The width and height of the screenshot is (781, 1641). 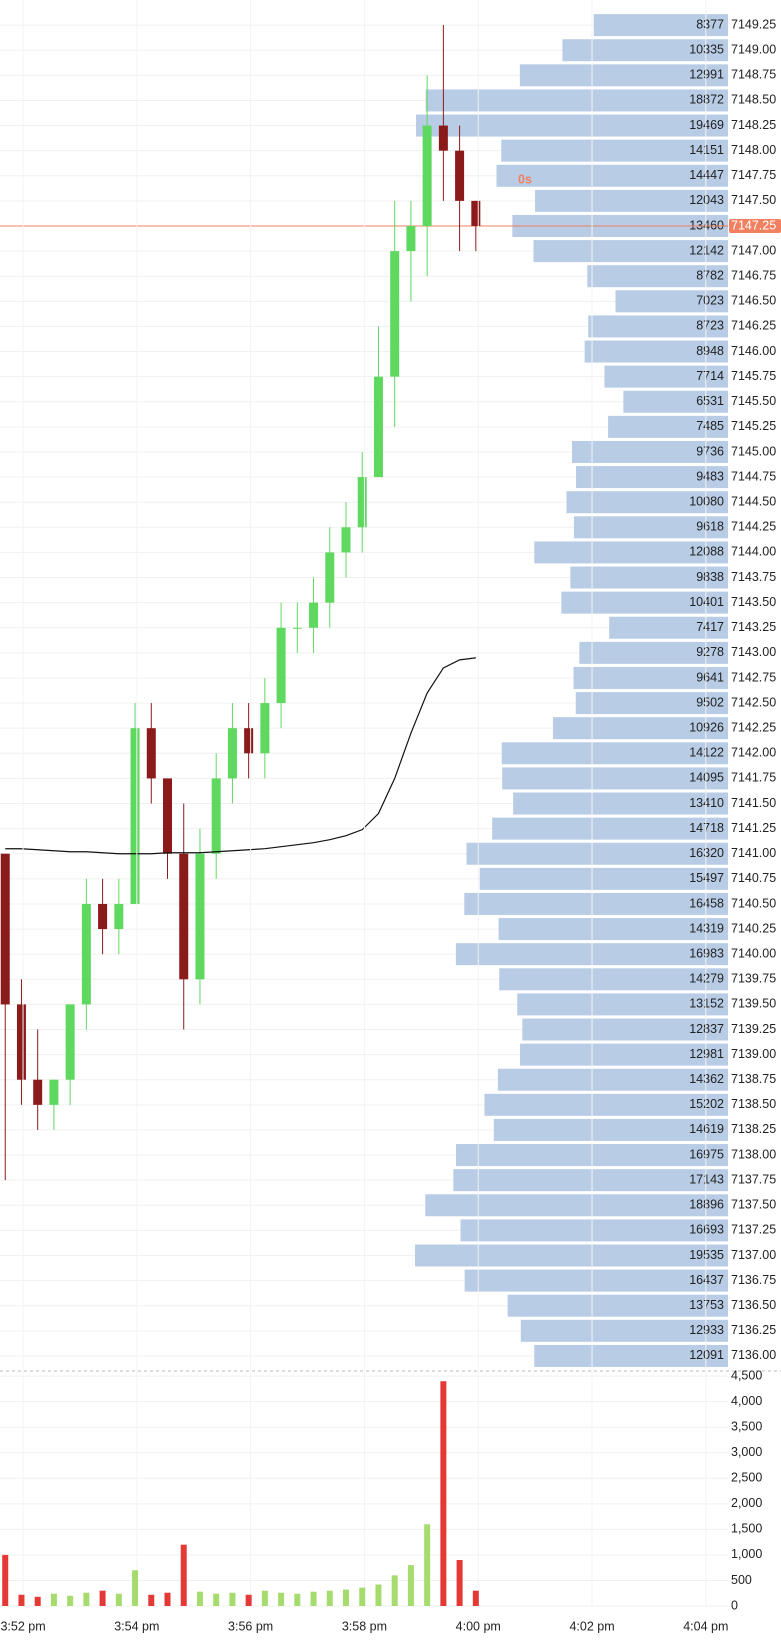 What do you see at coordinates (753, 803) in the screenshot?
I see `y-tick-label: 7141.50` at bounding box center [753, 803].